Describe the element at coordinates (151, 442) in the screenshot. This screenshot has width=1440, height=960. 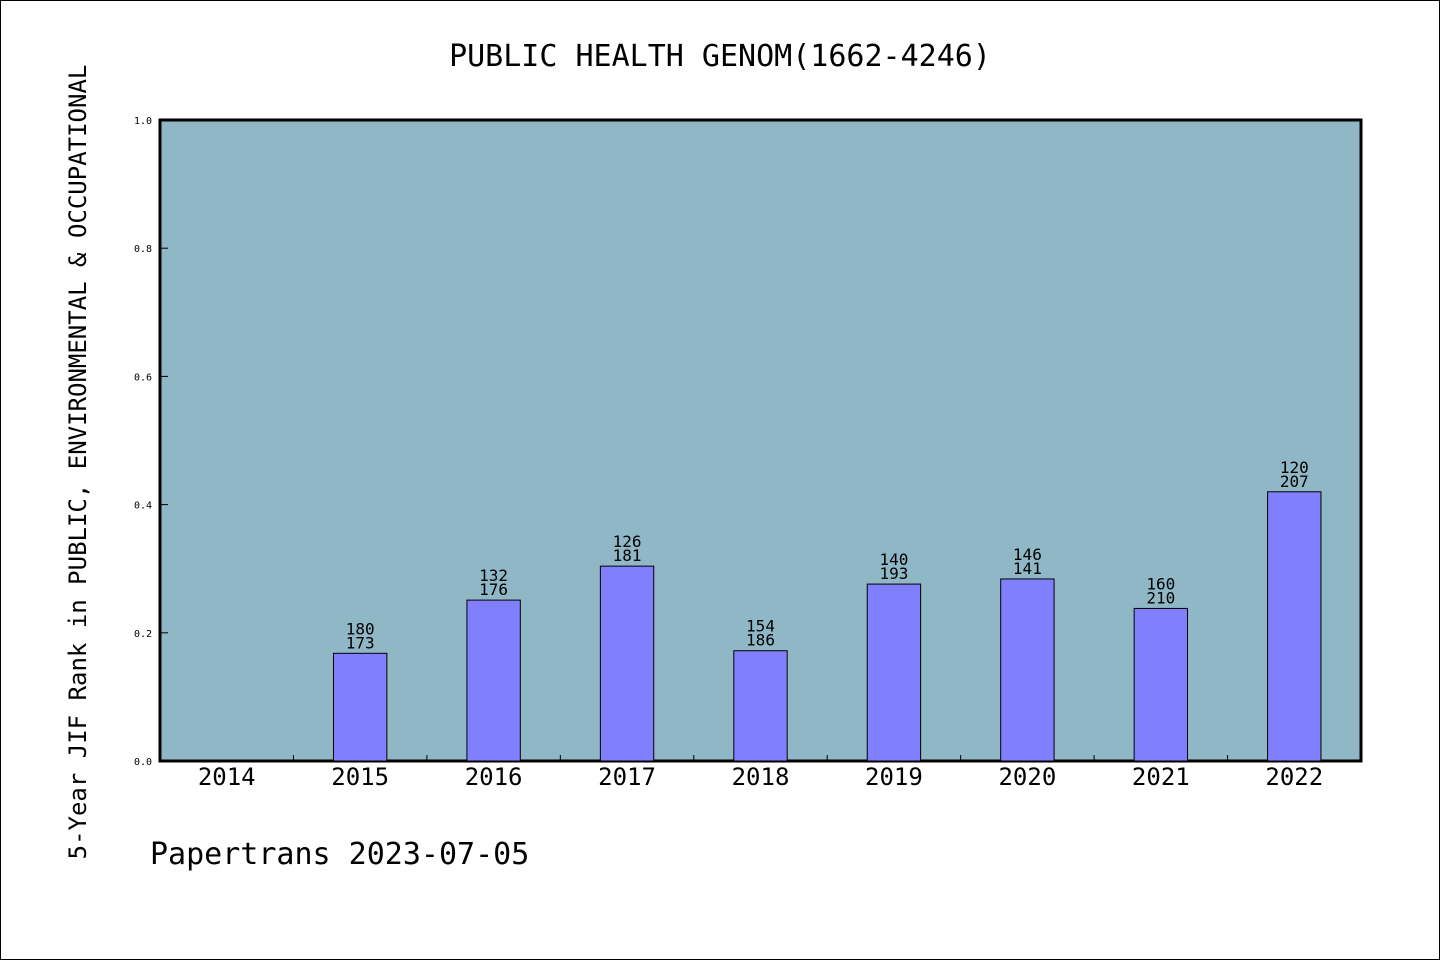
I see `y-axis-ticks: 0.0 0.2 0.4 0.6 0.8 1.0` at that location.